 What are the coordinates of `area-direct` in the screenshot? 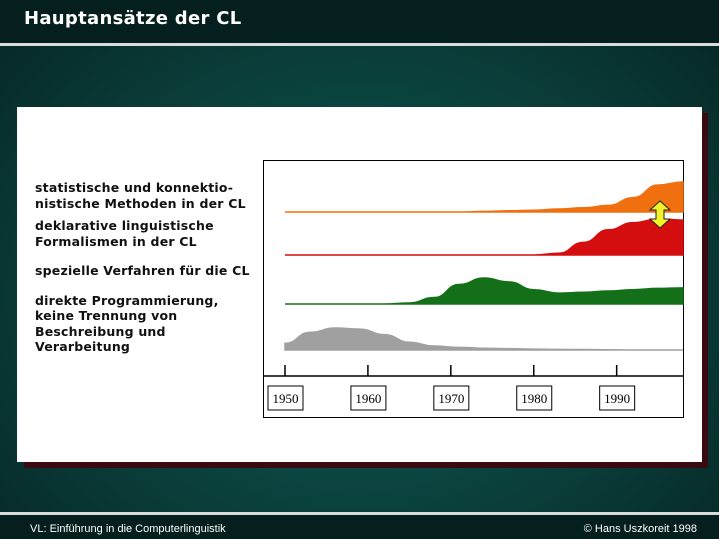 It's located at (483, 339).